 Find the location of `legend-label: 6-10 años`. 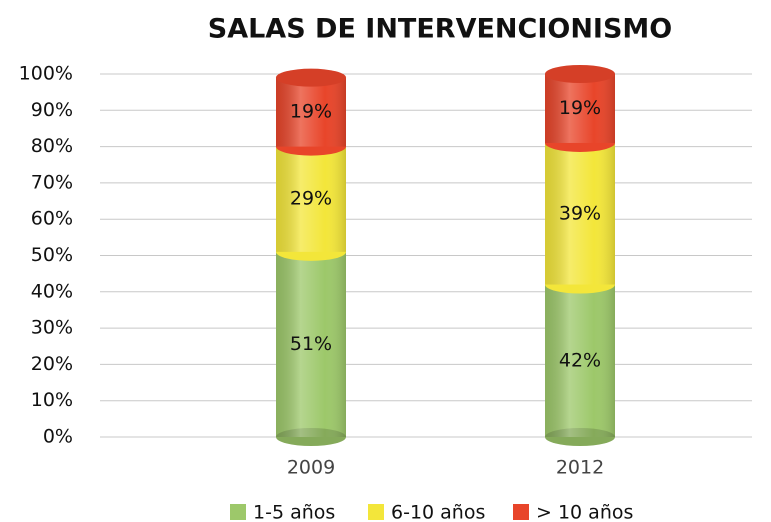

legend-label: 6-10 años is located at coordinates (438, 512).